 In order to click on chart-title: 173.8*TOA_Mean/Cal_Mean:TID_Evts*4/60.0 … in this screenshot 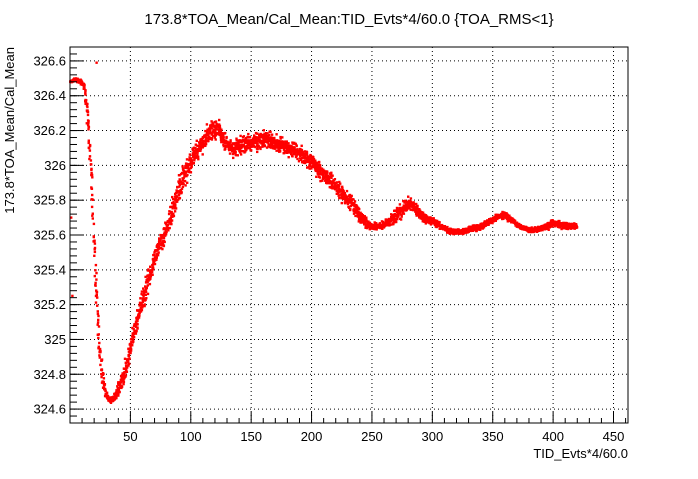, I will do `click(348, 19)`.